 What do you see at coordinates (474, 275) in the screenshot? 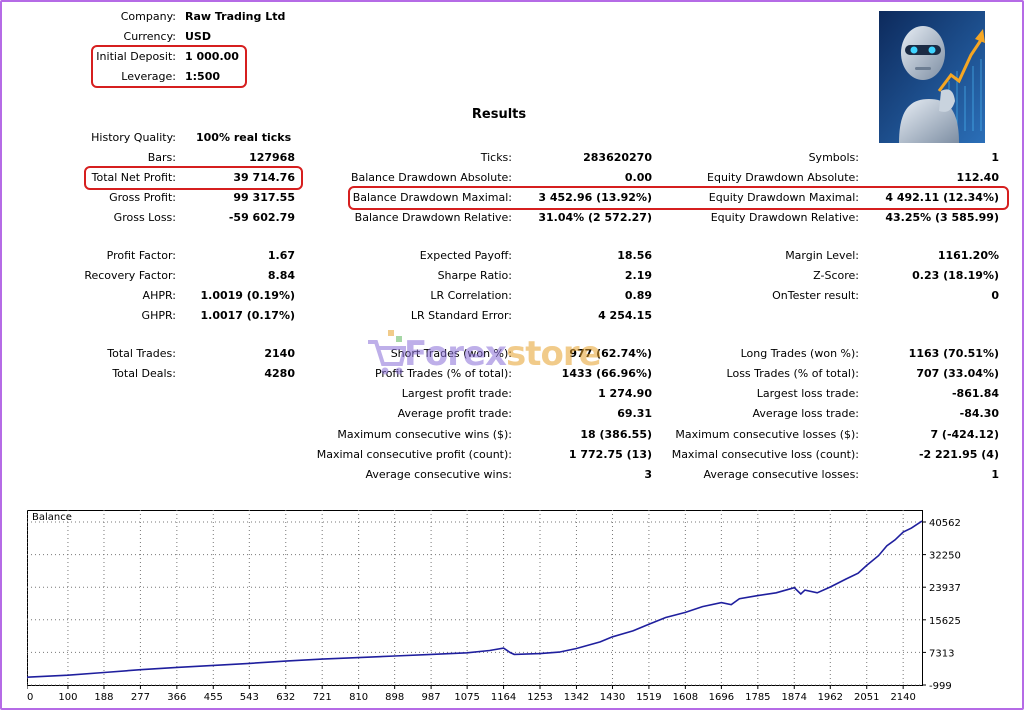
I see `sharpe-ratio-label: Sharpe Ratio:` at bounding box center [474, 275].